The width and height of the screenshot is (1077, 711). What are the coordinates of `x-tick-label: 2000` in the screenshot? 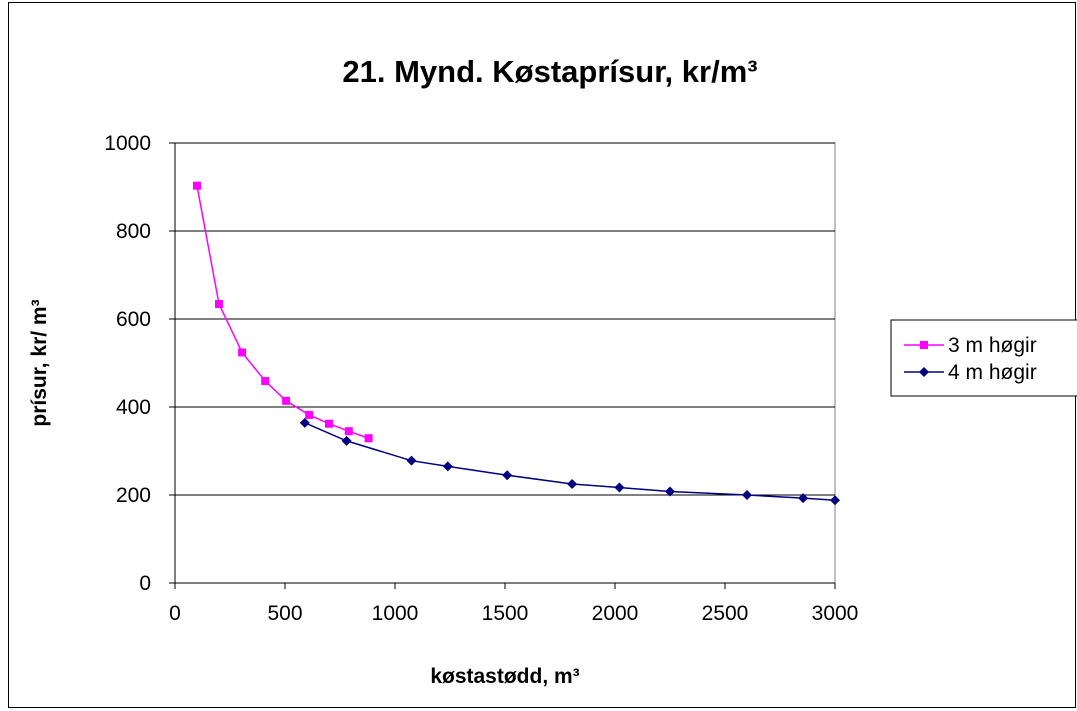 It's located at (615, 613).